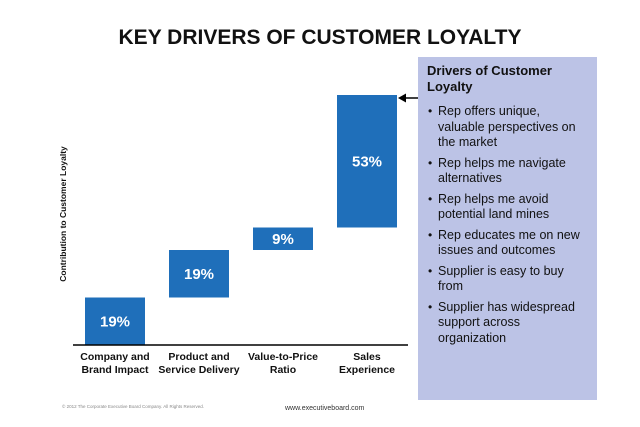 The height and width of the screenshot is (427, 640). I want to click on pointer-arrow-icon, so click(408, 98).